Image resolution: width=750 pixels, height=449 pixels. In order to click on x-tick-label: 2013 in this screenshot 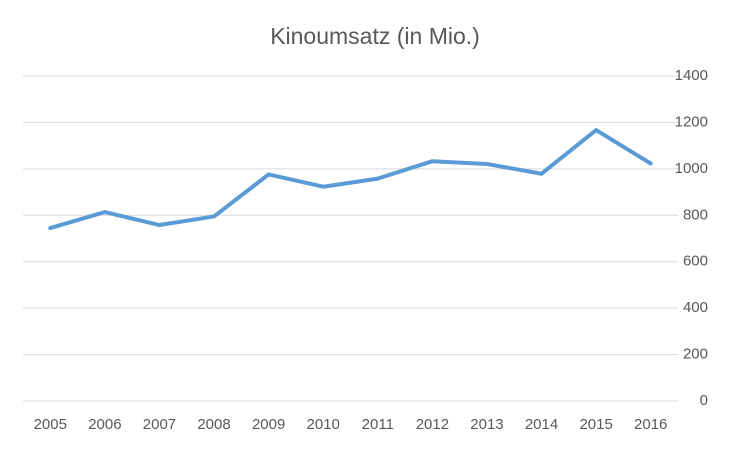, I will do `click(486, 424)`.